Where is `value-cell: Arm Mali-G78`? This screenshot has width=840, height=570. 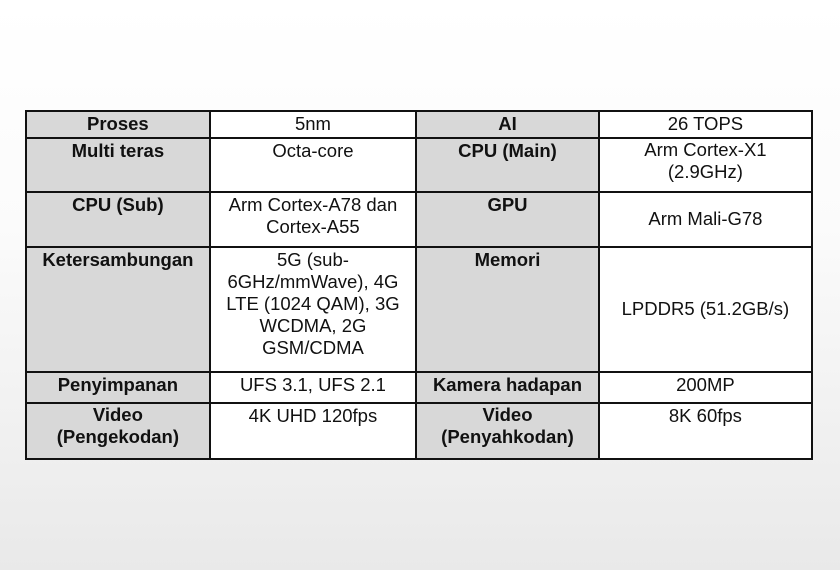
value-cell: Arm Mali-G78 is located at coordinates (705, 219).